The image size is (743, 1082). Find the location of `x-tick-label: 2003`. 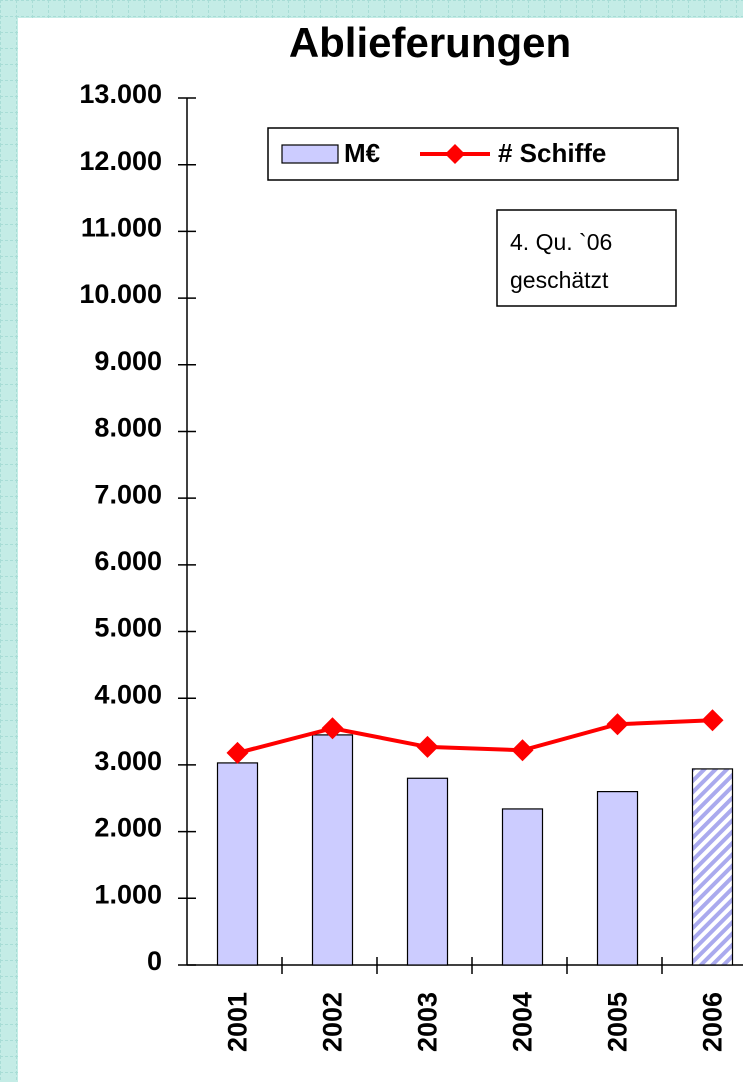

x-tick-label: 2003 is located at coordinates (428, 1022).